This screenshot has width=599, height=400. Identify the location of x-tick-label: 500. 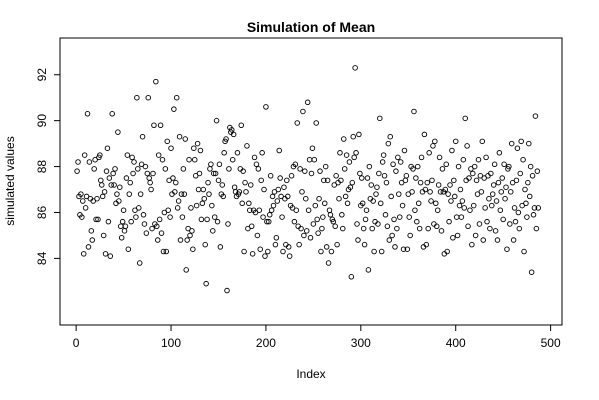
(551, 343).